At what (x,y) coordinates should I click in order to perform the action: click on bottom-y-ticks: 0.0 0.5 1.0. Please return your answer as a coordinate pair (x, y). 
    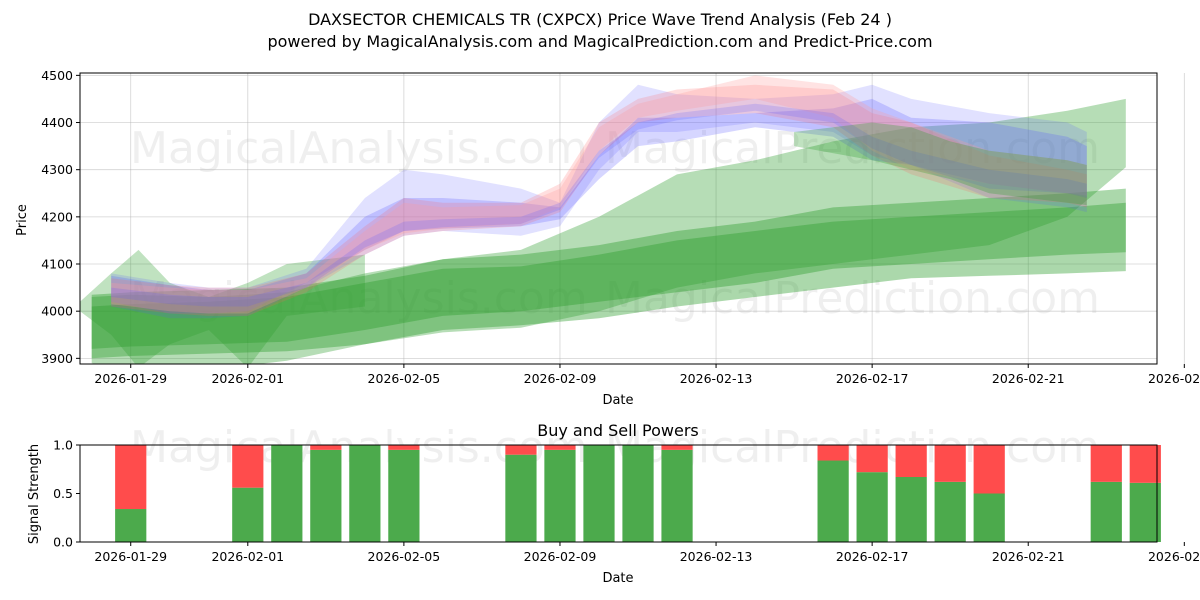
    Looking at the image, I should click on (66, 494).